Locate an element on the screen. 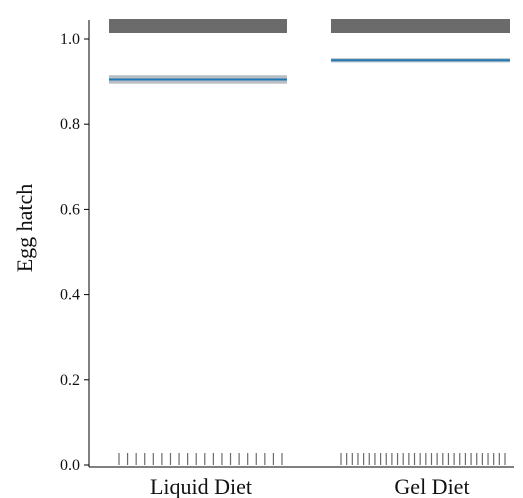  y-ticks: 0.0 0.2 0.4 0.6 0.8 1.0 is located at coordinates (74, 252).